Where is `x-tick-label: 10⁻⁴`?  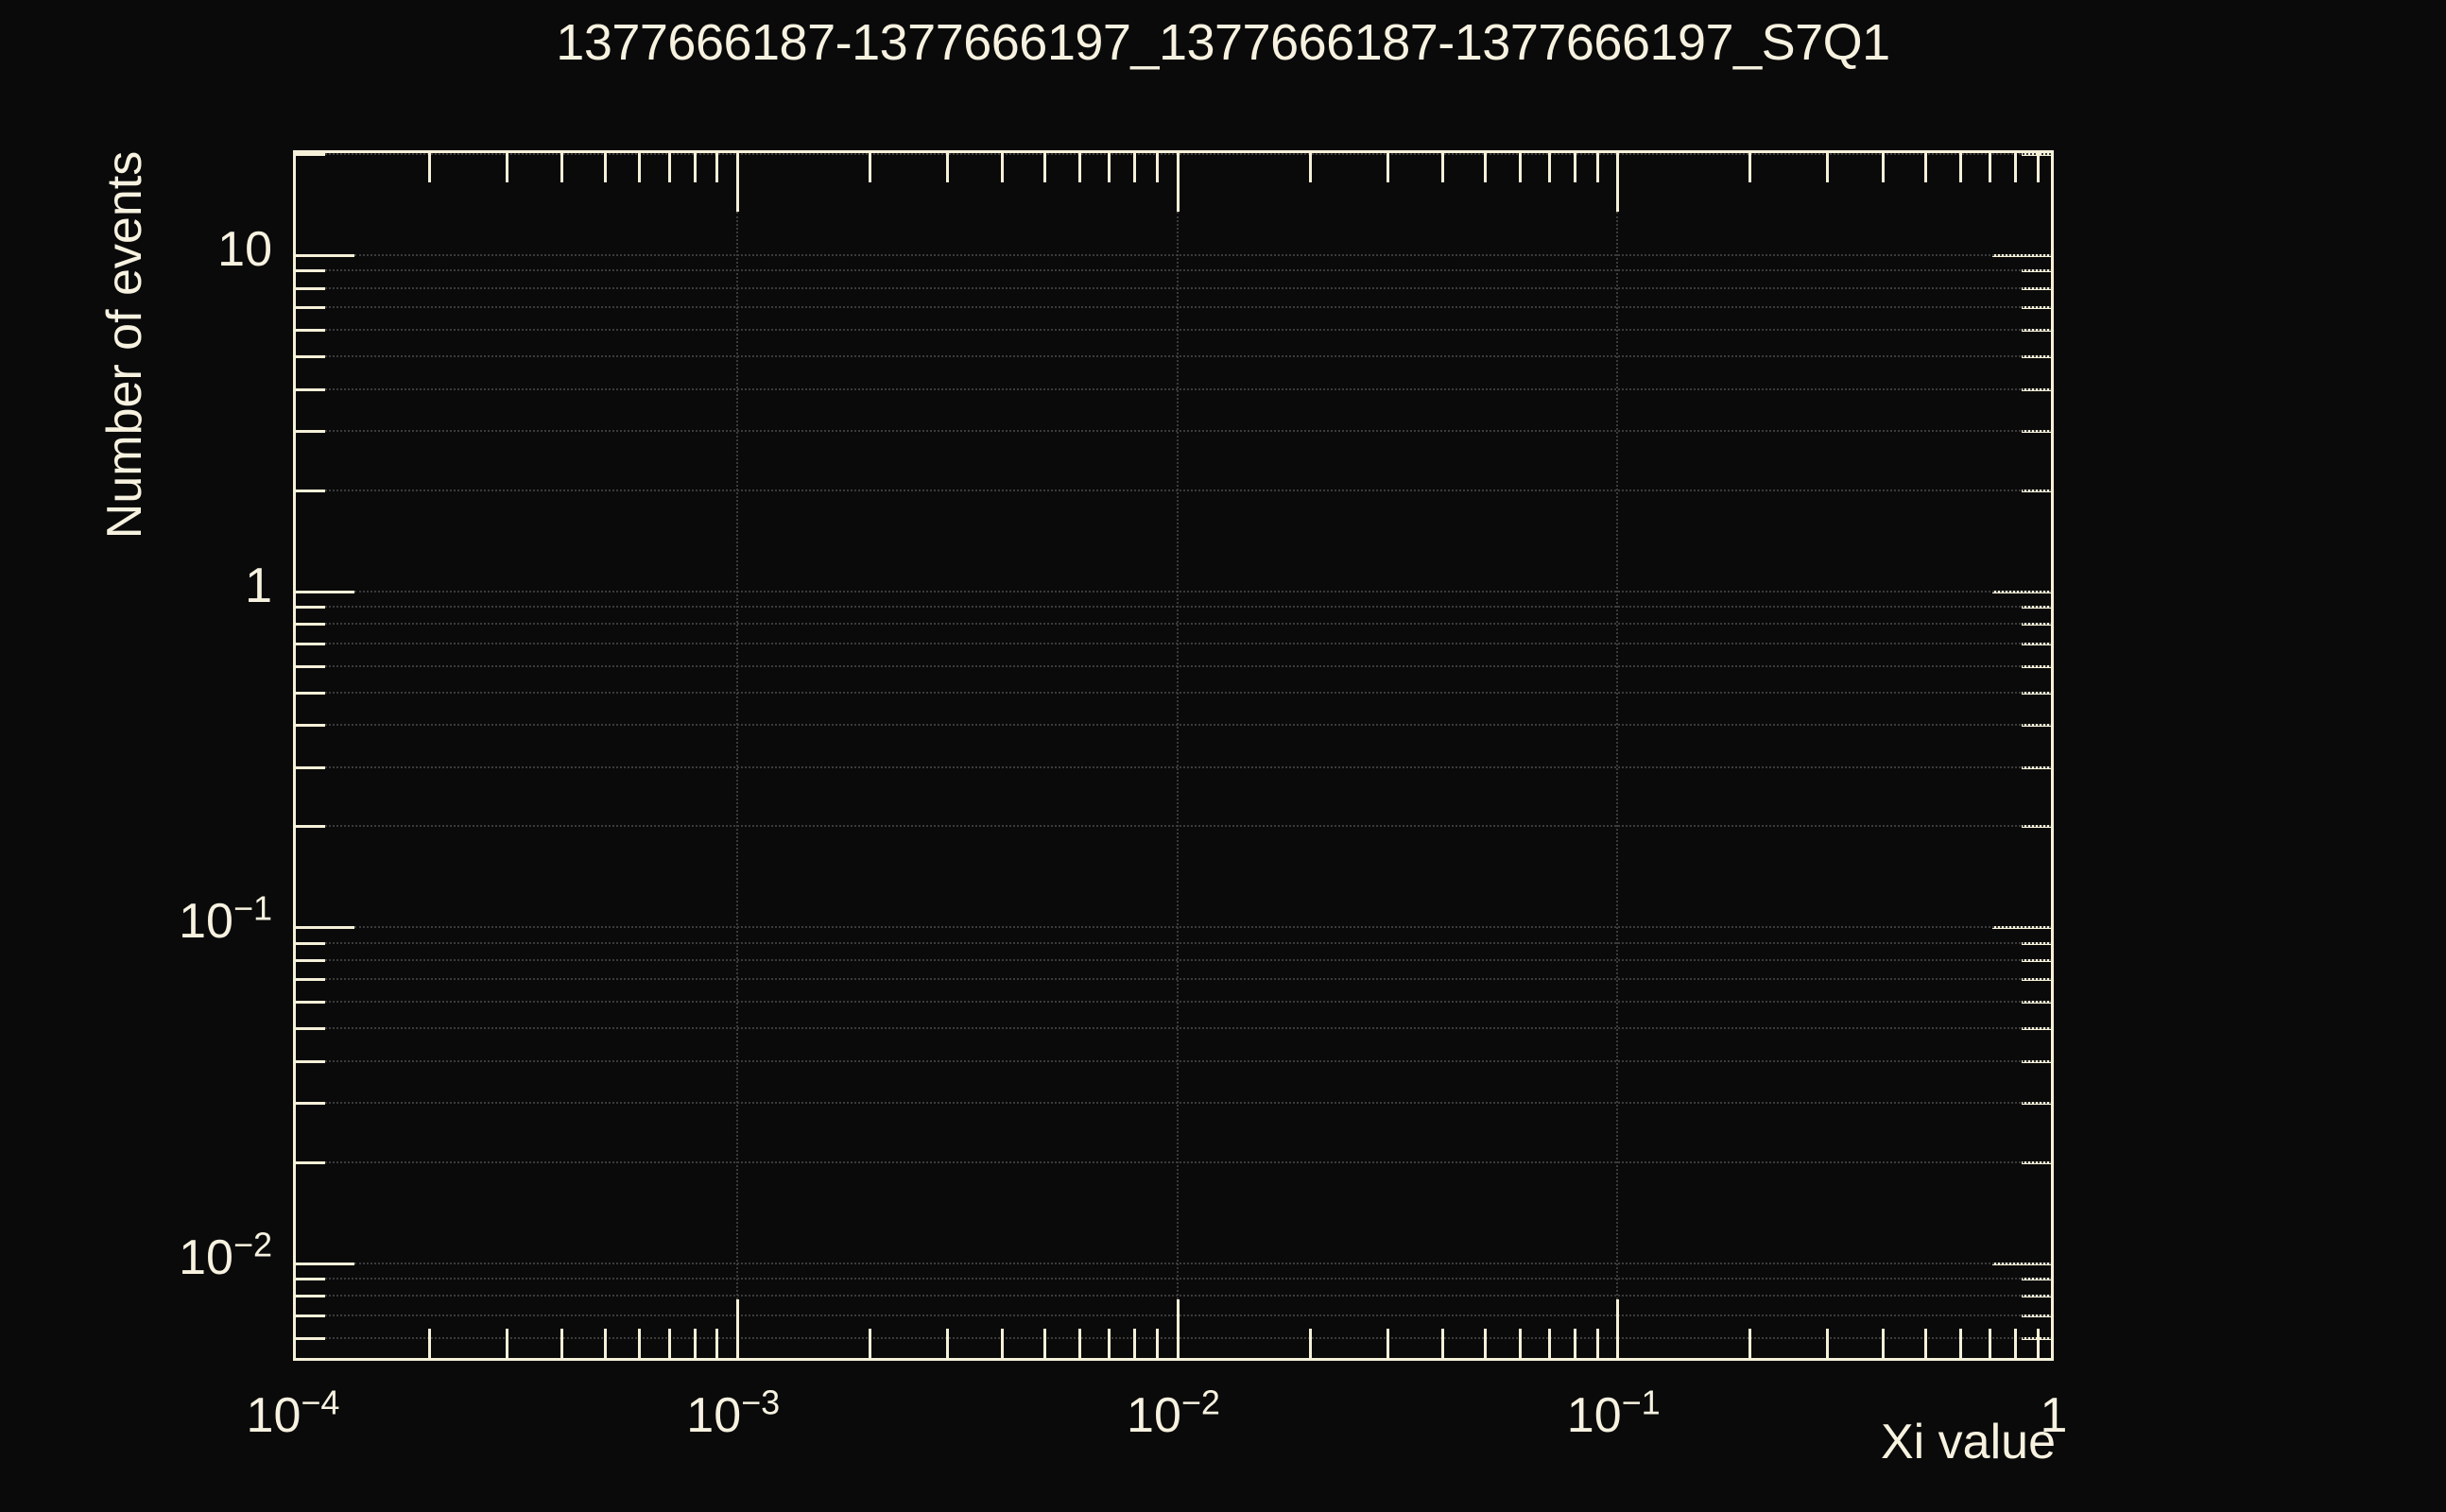 x-tick-label: 10⁻⁴ is located at coordinates (293, 1413).